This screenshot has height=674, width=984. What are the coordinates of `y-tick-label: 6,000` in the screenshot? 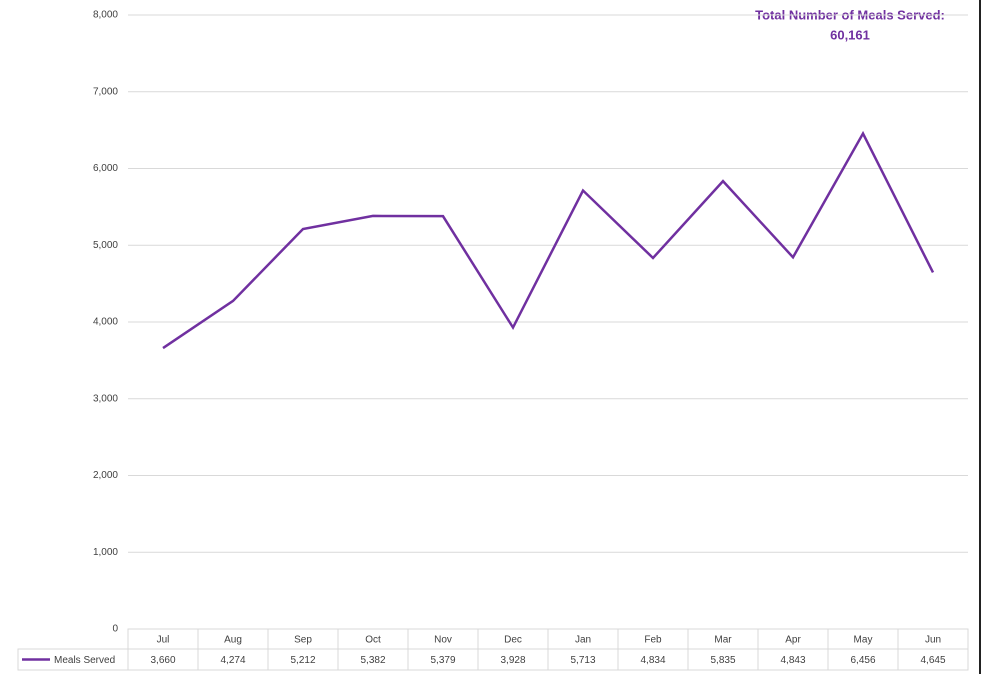 It's located at (105, 168).